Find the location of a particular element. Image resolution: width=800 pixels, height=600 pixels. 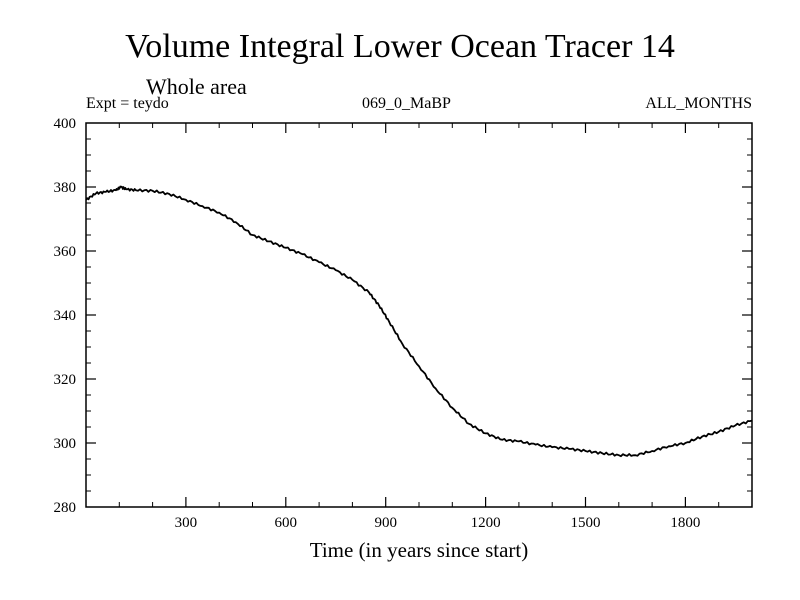

x-tick-label: 900 is located at coordinates (385, 523).